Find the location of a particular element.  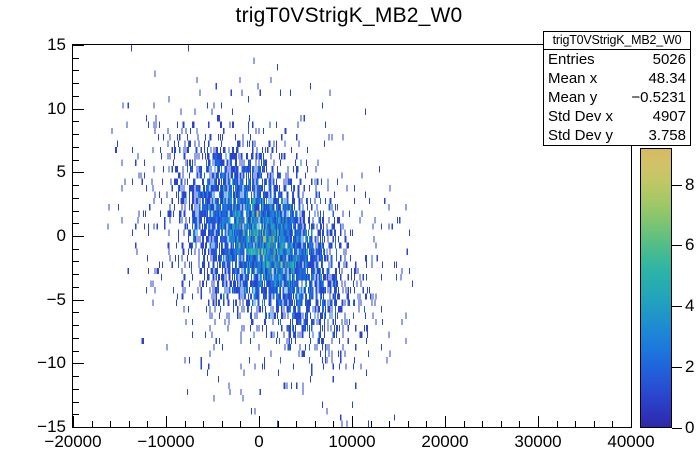

stat-value: 4907 is located at coordinates (669, 116).